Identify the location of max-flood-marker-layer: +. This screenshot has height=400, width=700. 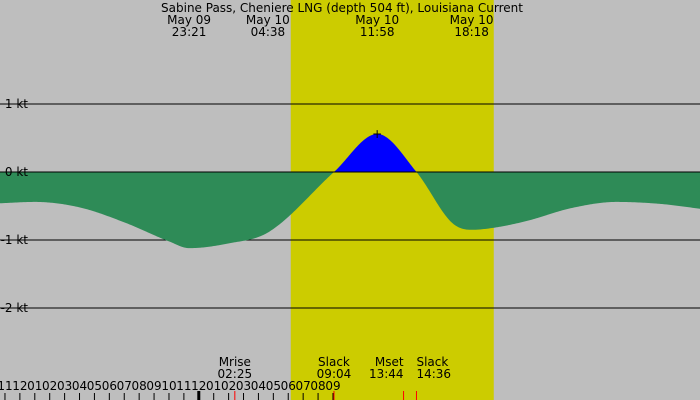
(377, 134).